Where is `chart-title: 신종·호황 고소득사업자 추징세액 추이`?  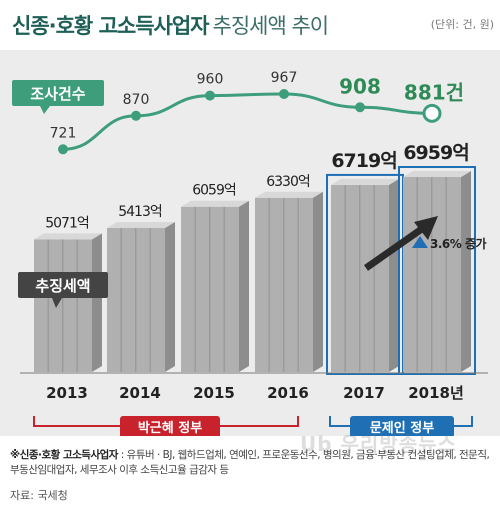
chart-title: 신종·호황 고소득사업자 추징세액 추이 is located at coordinates (250, 28).